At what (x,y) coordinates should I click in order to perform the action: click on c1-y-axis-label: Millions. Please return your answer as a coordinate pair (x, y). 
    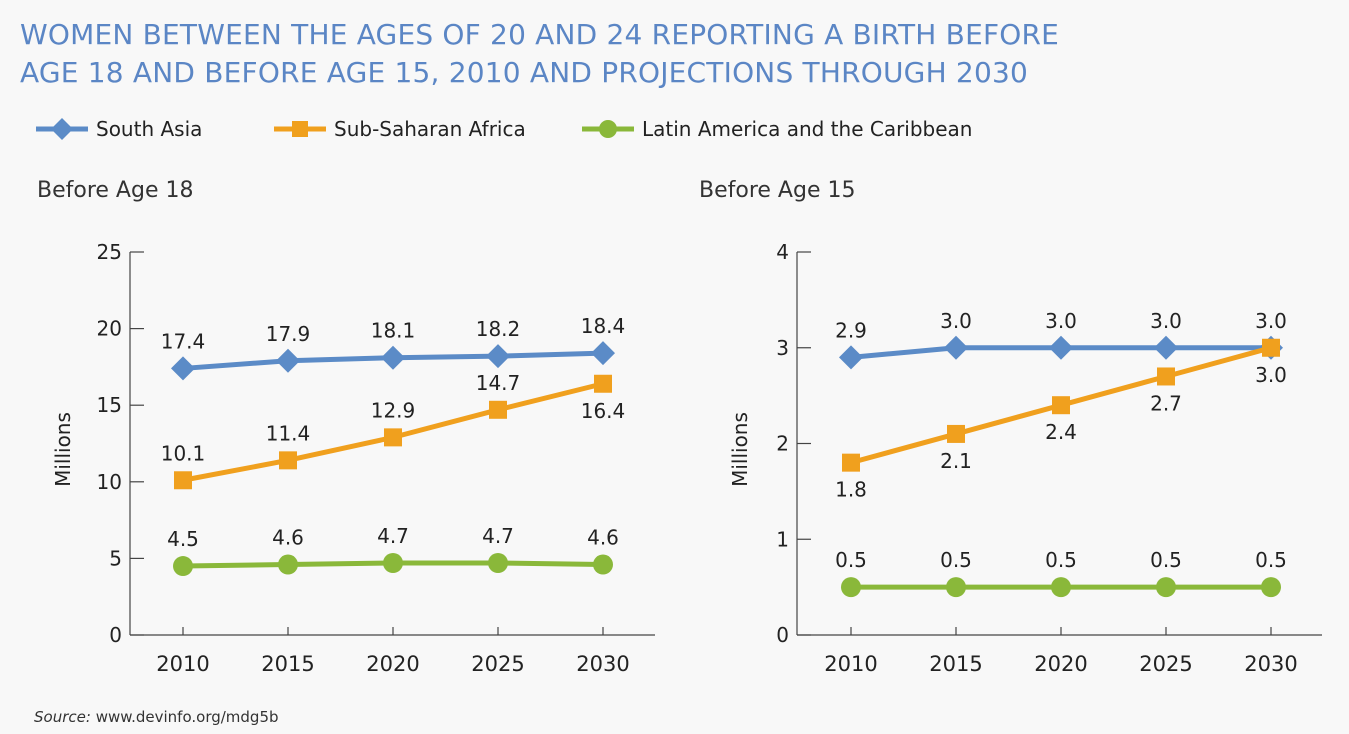
    Looking at the image, I should click on (740, 449).